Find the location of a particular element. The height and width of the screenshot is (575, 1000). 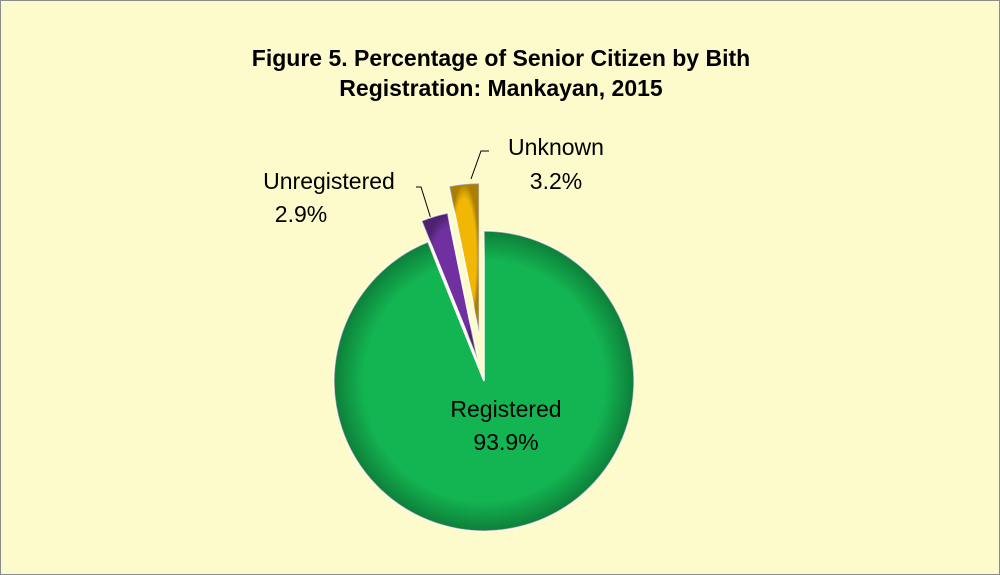

slice-label: Unregistered is located at coordinates (329, 181).